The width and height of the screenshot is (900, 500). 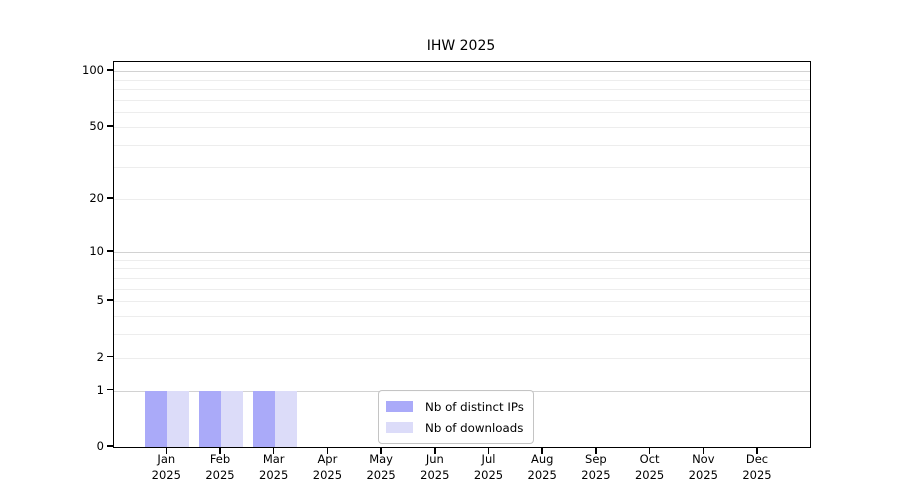 I want to click on x-tick-label-line: Apr, so click(x=327, y=459).